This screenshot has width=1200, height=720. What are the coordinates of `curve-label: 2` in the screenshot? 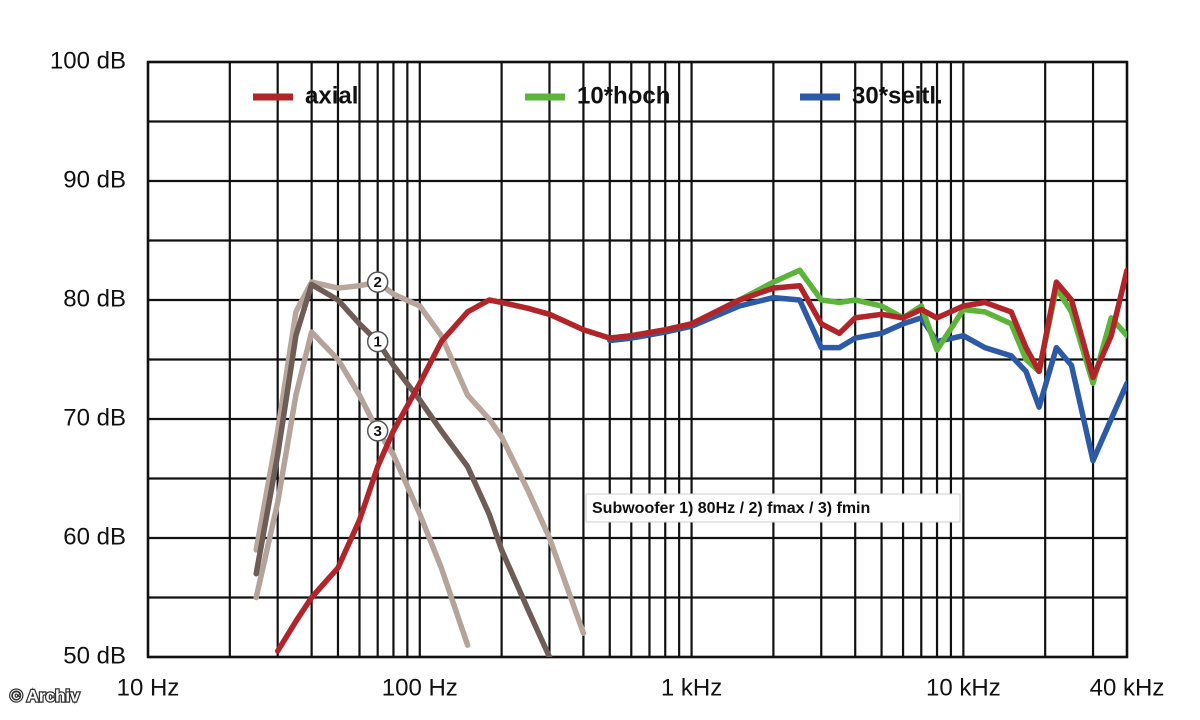 It's located at (378, 282).